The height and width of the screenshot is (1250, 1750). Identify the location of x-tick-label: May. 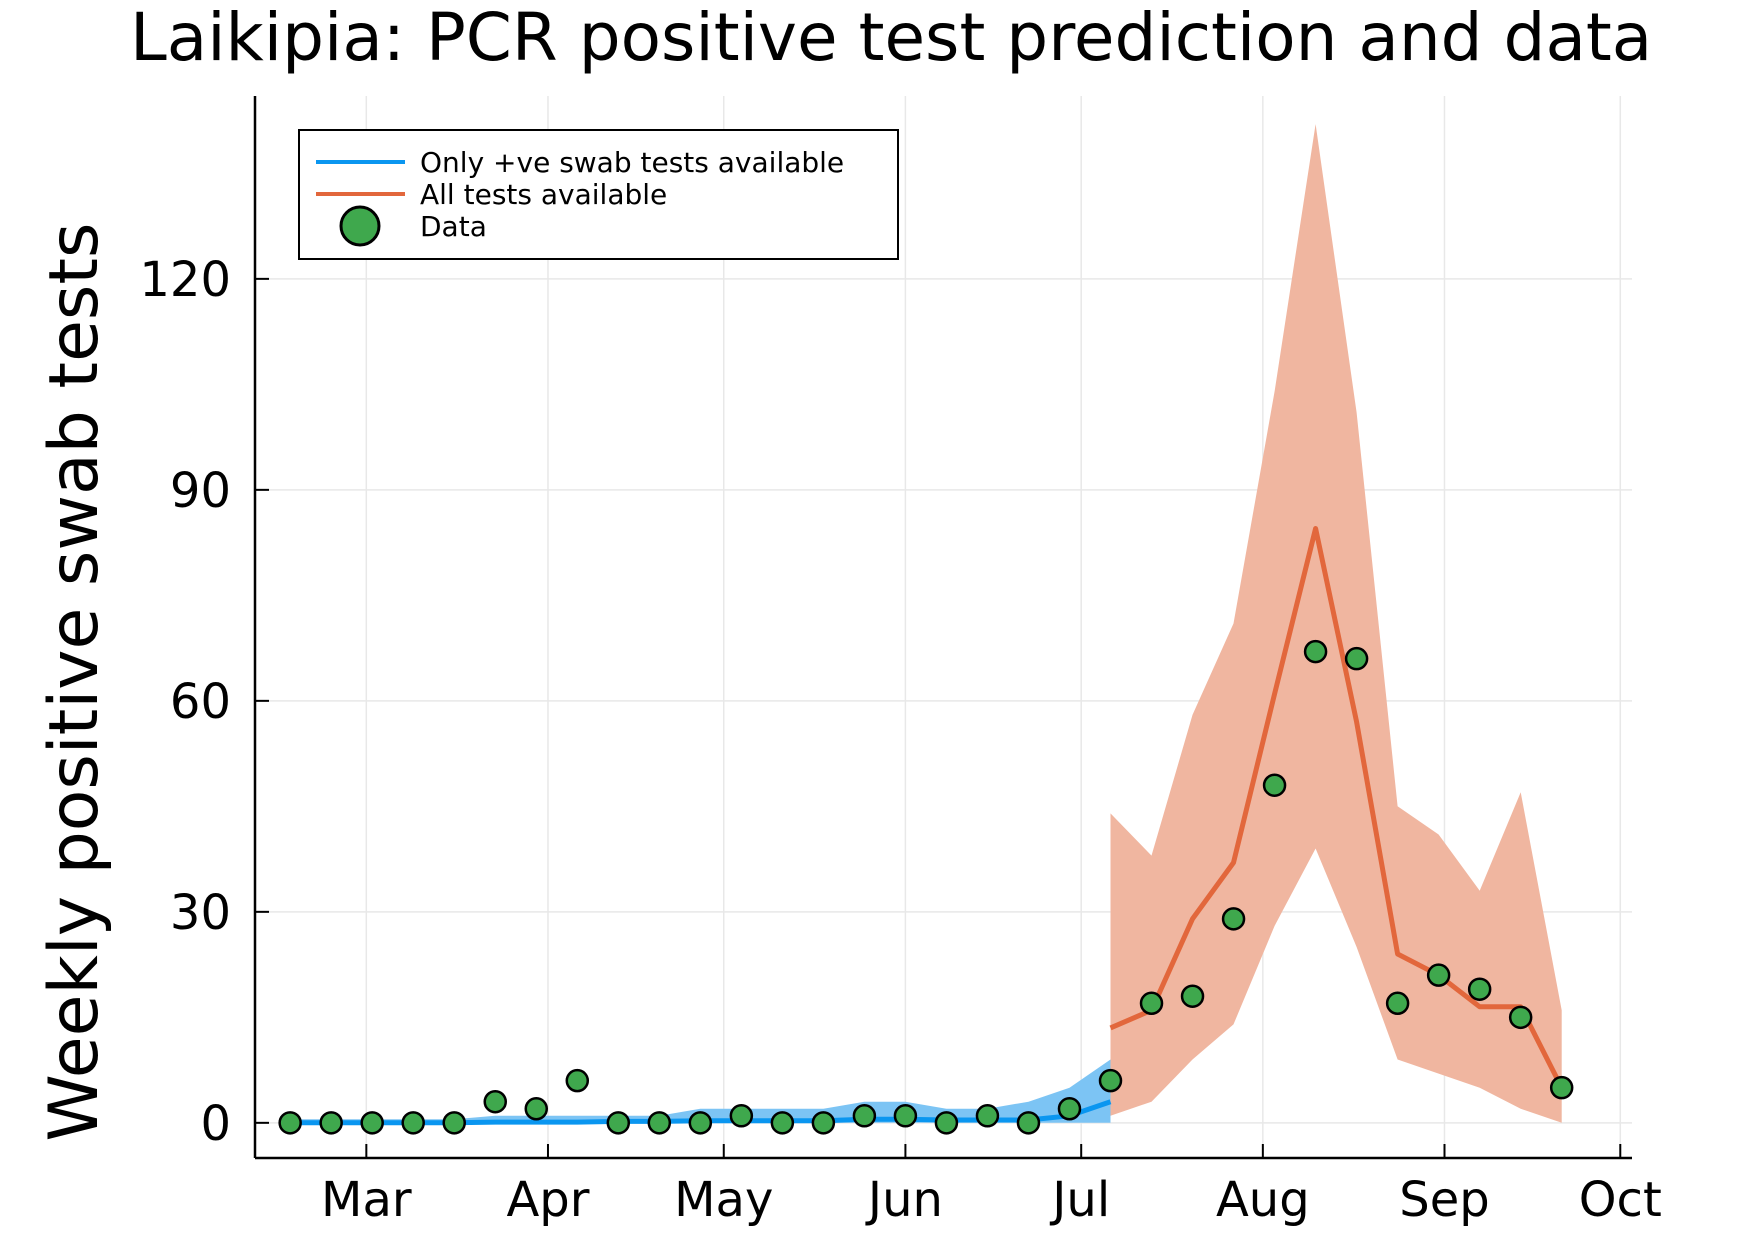
(723, 1200).